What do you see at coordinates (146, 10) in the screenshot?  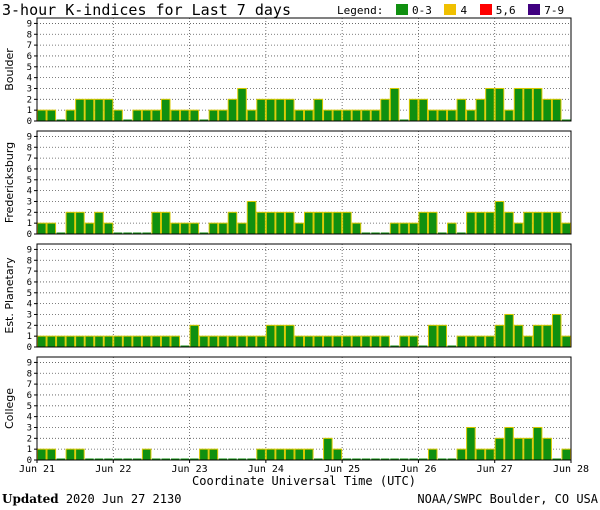 I see `chart-title: 3-hour K-indices for Last 7 days` at bounding box center [146, 10].